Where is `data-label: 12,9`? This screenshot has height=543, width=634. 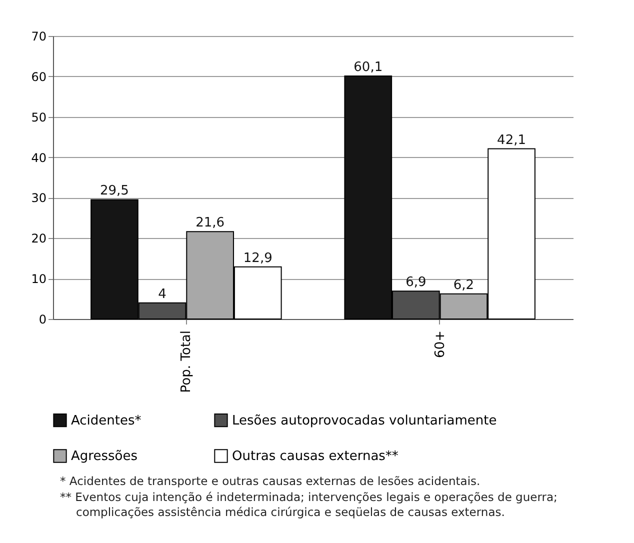
data-label: 12,9 is located at coordinates (257, 258).